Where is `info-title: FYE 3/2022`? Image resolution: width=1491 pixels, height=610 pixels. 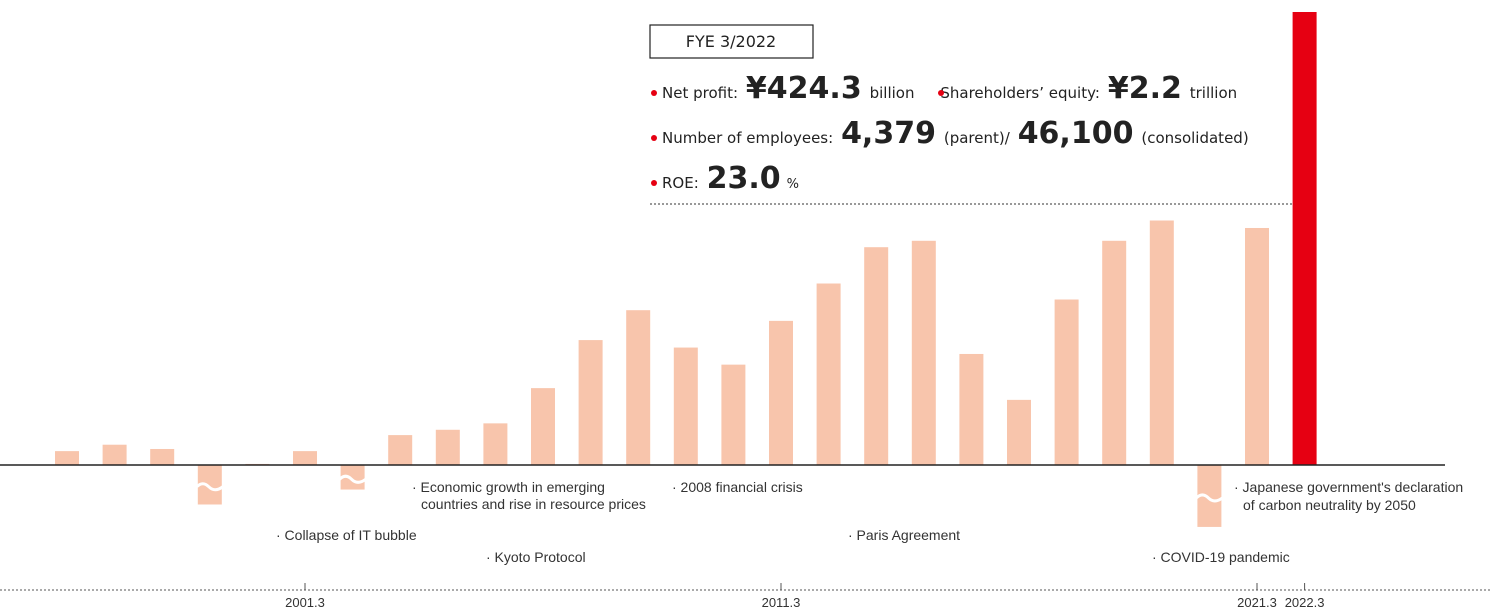
info-title: FYE 3/2022 is located at coordinates (731, 41).